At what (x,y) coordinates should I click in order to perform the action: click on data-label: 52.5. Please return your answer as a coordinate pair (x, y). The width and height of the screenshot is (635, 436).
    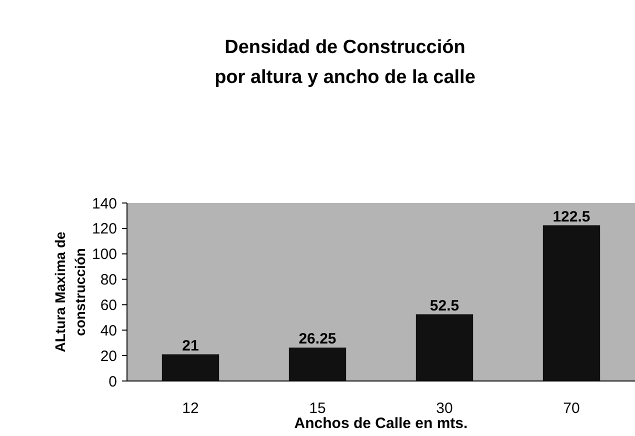
    Looking at the image, I should click on (445, 305).